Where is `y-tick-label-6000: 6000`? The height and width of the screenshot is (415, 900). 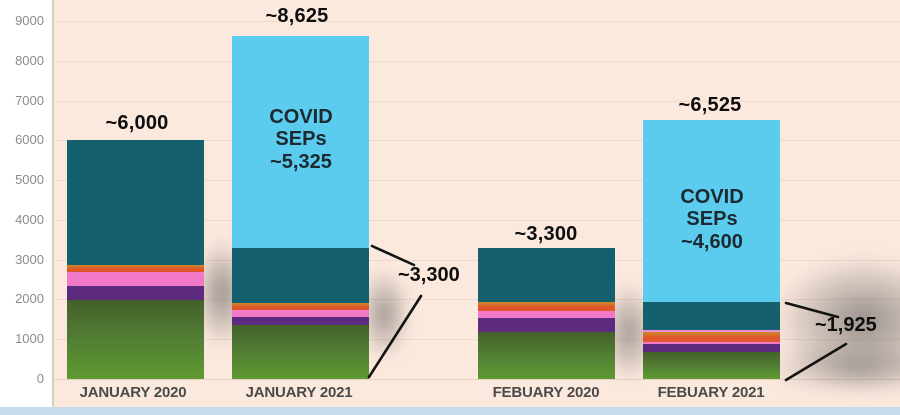 y-tick-label-6000: 6000 is located at coordinates (29, 140).